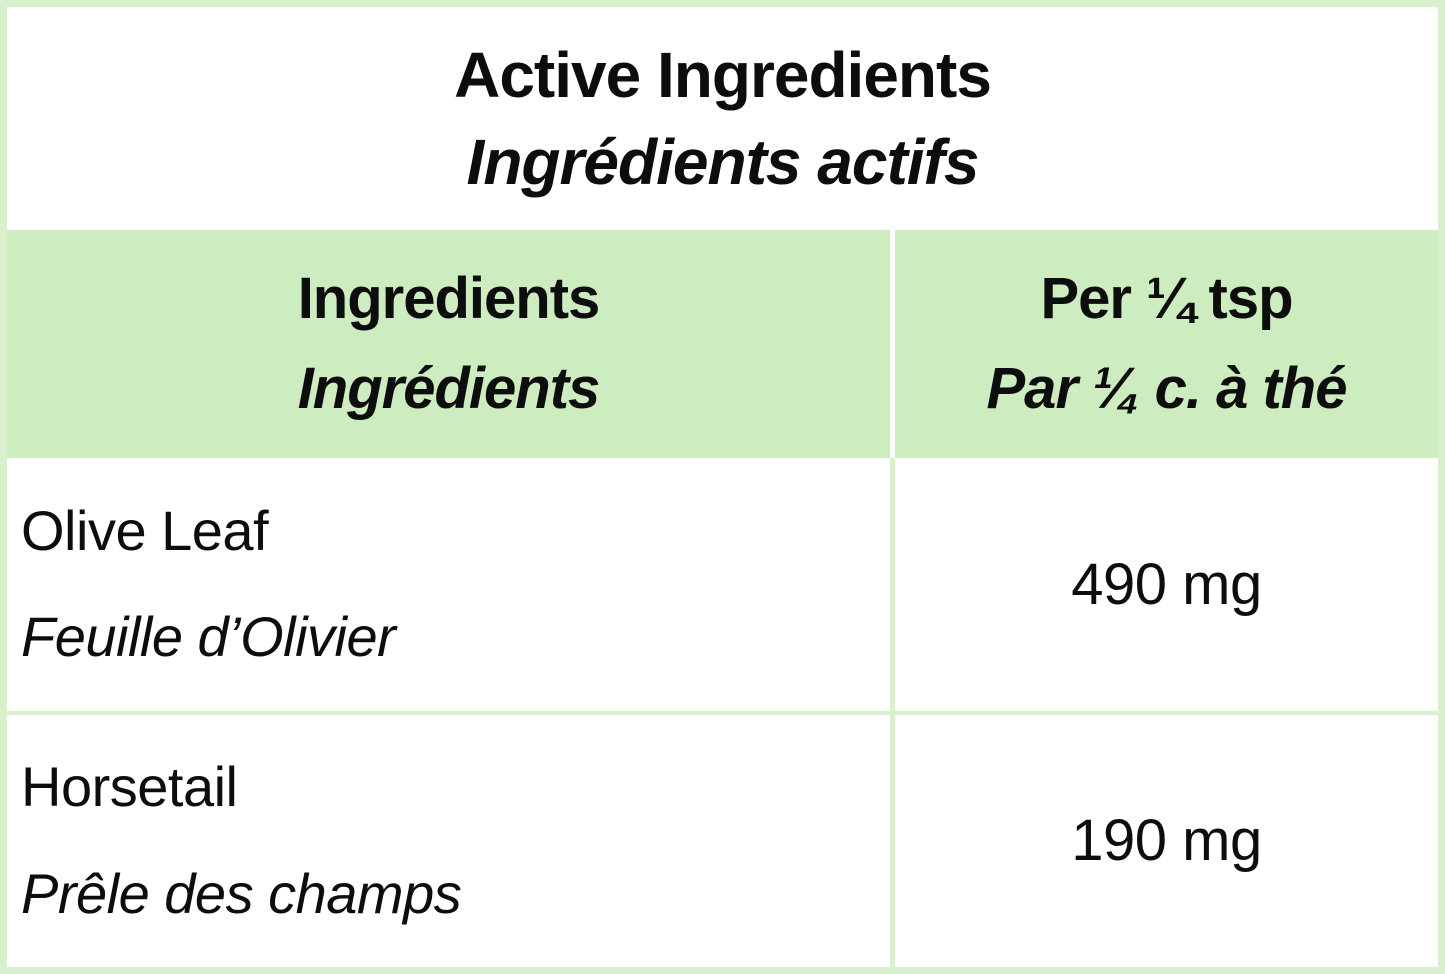 This screenshot has width=1445, height=974. I want to click on header-ingredients-fr: Ingrédients, so click(449, 388).